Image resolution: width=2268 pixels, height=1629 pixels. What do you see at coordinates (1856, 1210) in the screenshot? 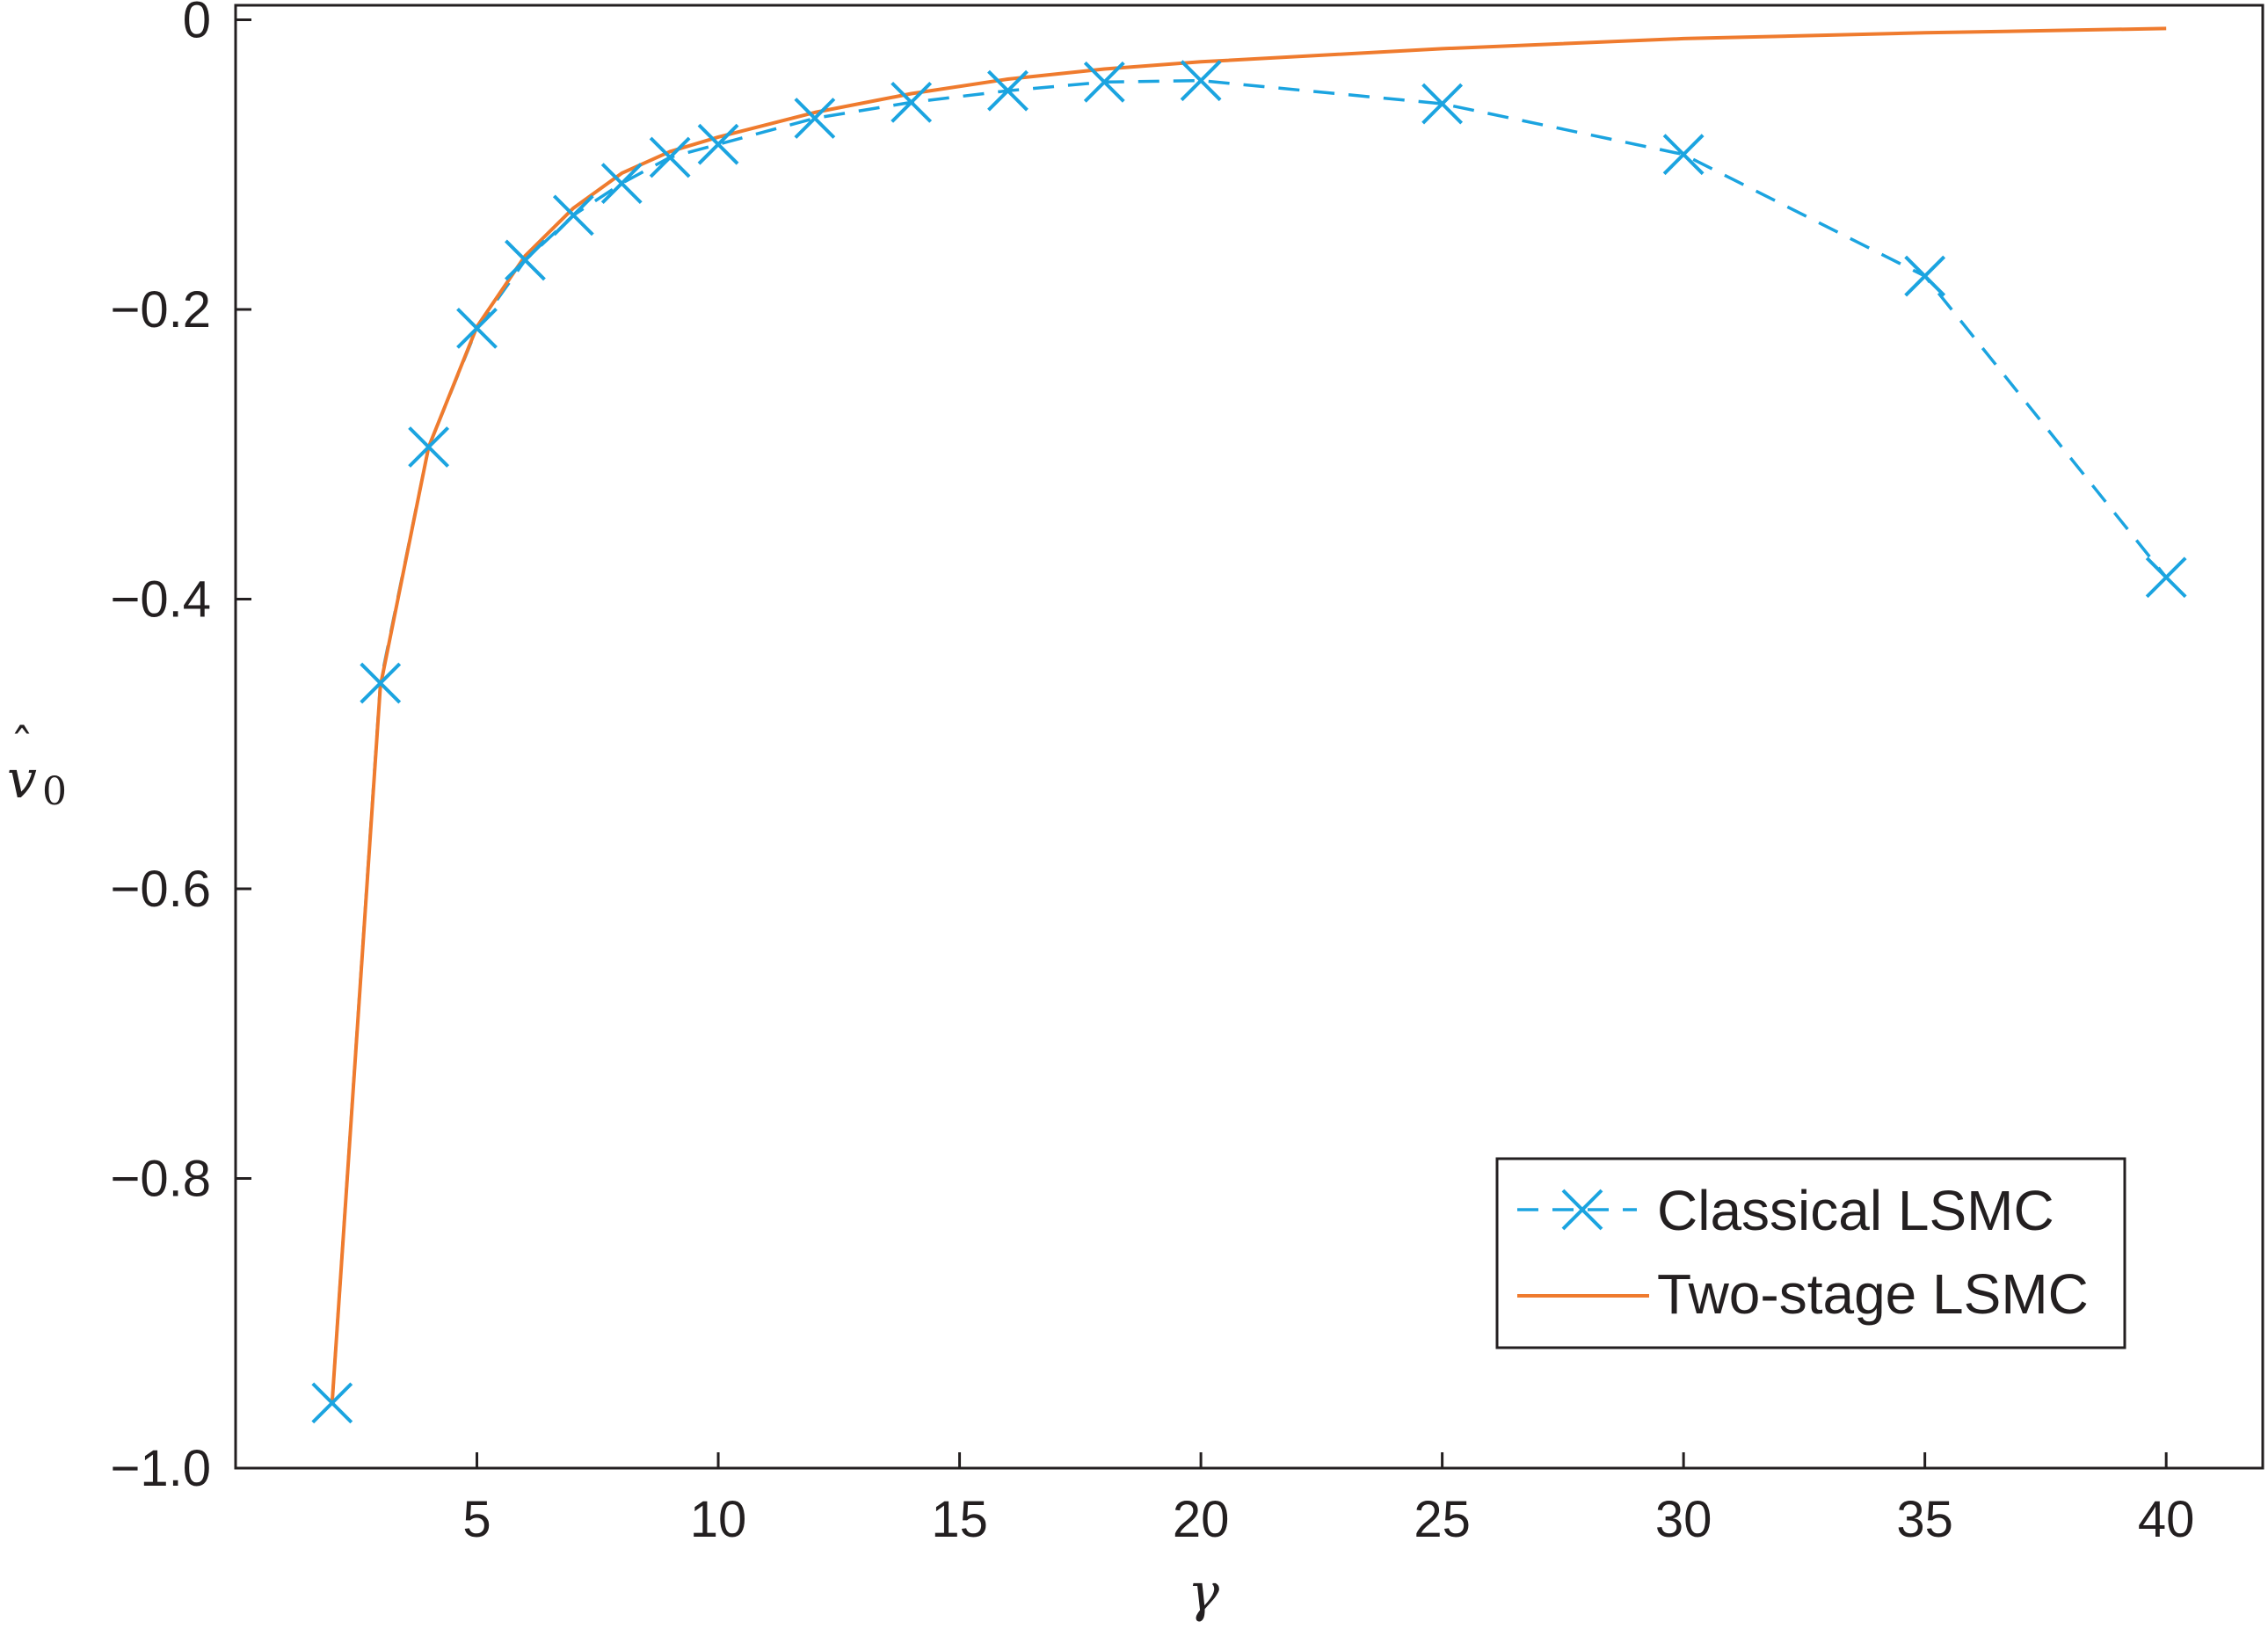
I see `legend-label-classical: Classical LSMC` at bounding box center [1856, 1210].